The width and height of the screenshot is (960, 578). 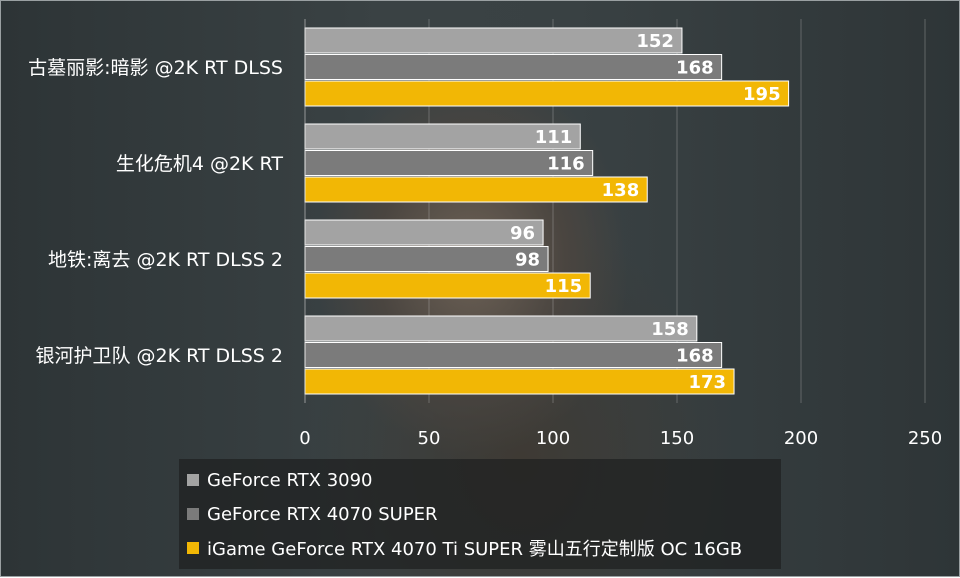 What do you see at coordinates (200, 164) in the screenshot?
I see `category-label-1: 生化危机4 @2K RT` at bounding box center [200, 164].